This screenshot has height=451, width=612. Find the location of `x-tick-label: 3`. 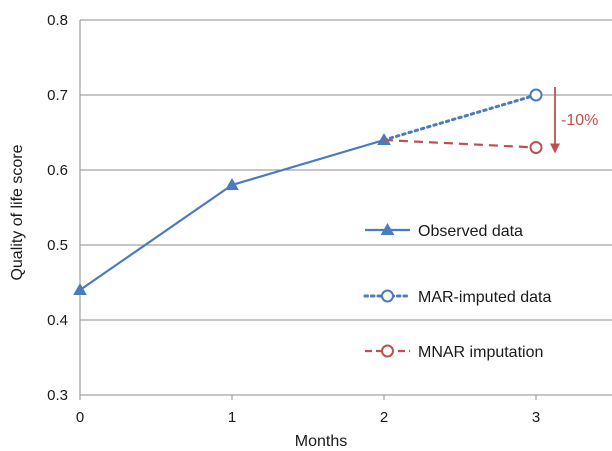

x-tick-label: 3 is located at coordinates (536, 417).